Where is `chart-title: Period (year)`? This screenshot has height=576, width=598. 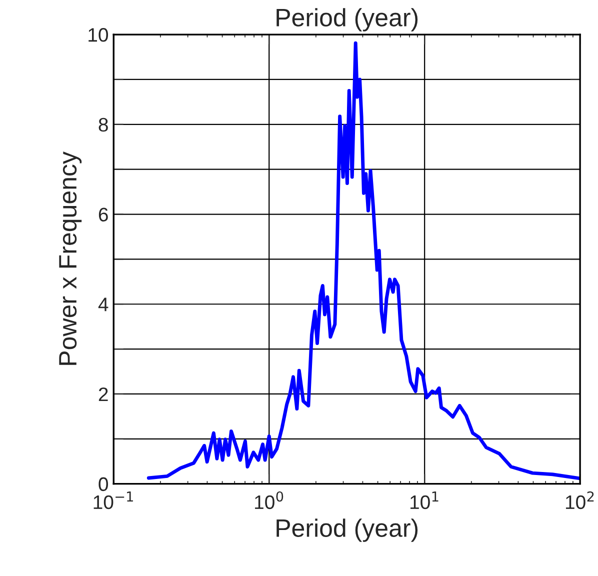 chart-title: Period (year) is located at coordinates (347, 20).